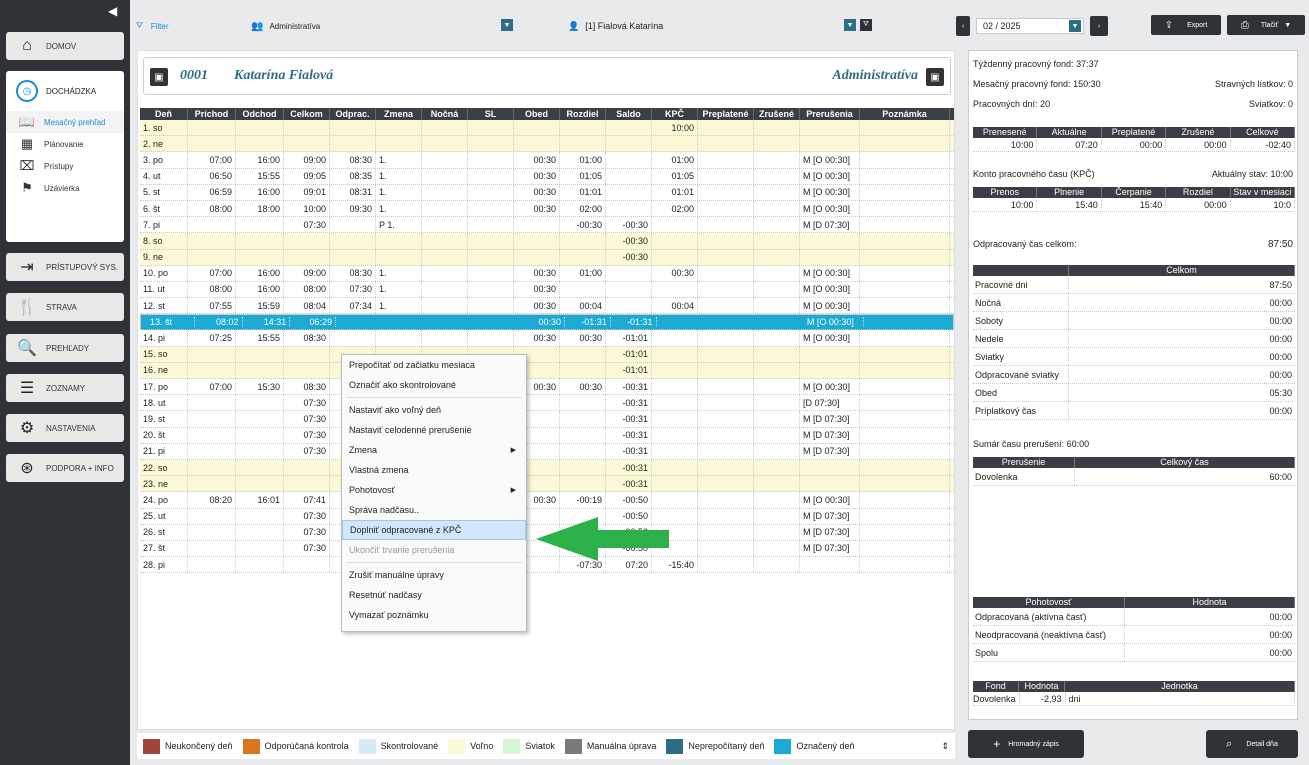 This screenshot has height=765, width=1309. Describe the element at coordinates (307, 114) in the screenshot. I see `column-header: Celkom` at that location.